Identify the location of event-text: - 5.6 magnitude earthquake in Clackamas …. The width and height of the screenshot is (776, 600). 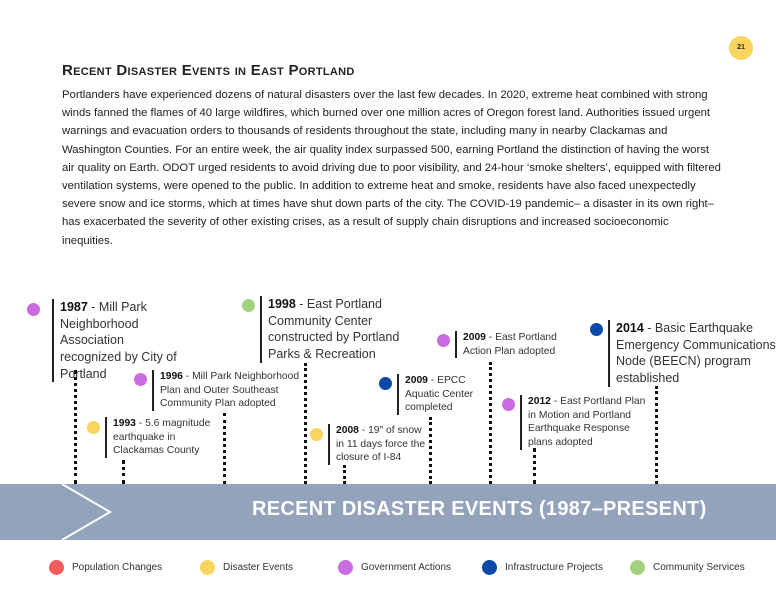
(162, 437).